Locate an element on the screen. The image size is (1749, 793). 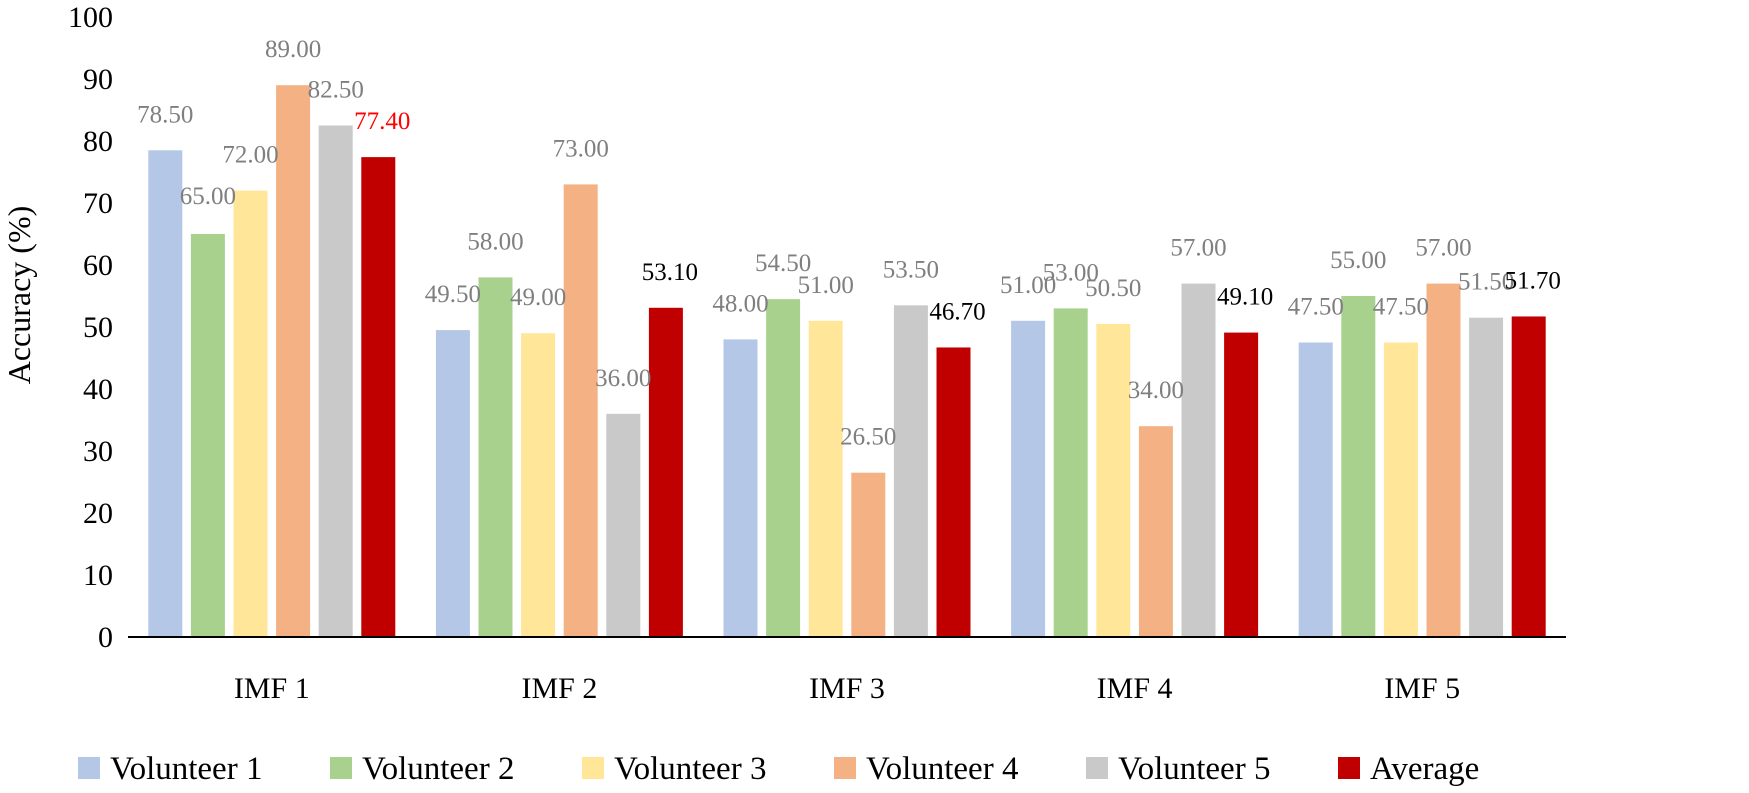
y-tick-label: 70 is located at coordinates (98, 203).